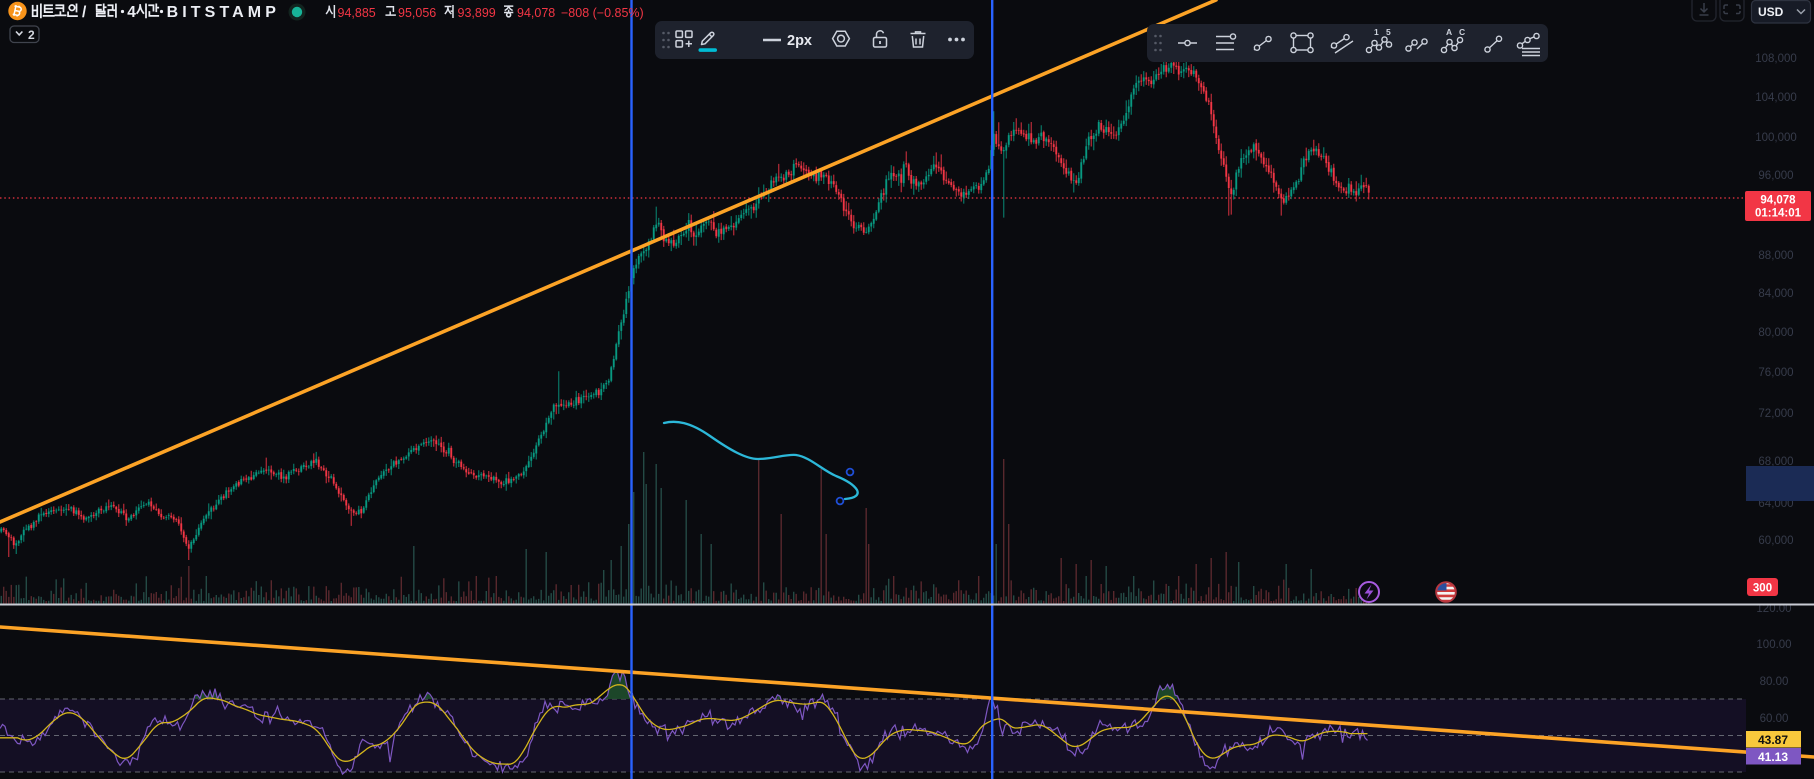  What do you see at coordinates (1773, 740) in the screenshot?
I see `svg-text: 43.87` at bounding box center [1773, 740].